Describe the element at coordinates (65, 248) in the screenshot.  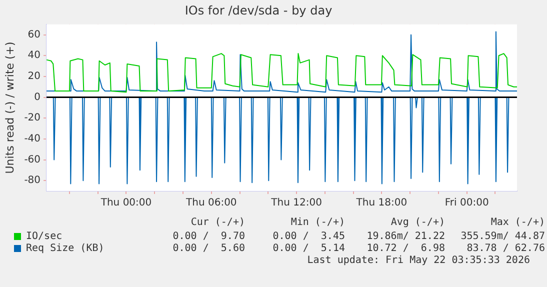
I see `legend-label: Req Size (KB)` at that location.